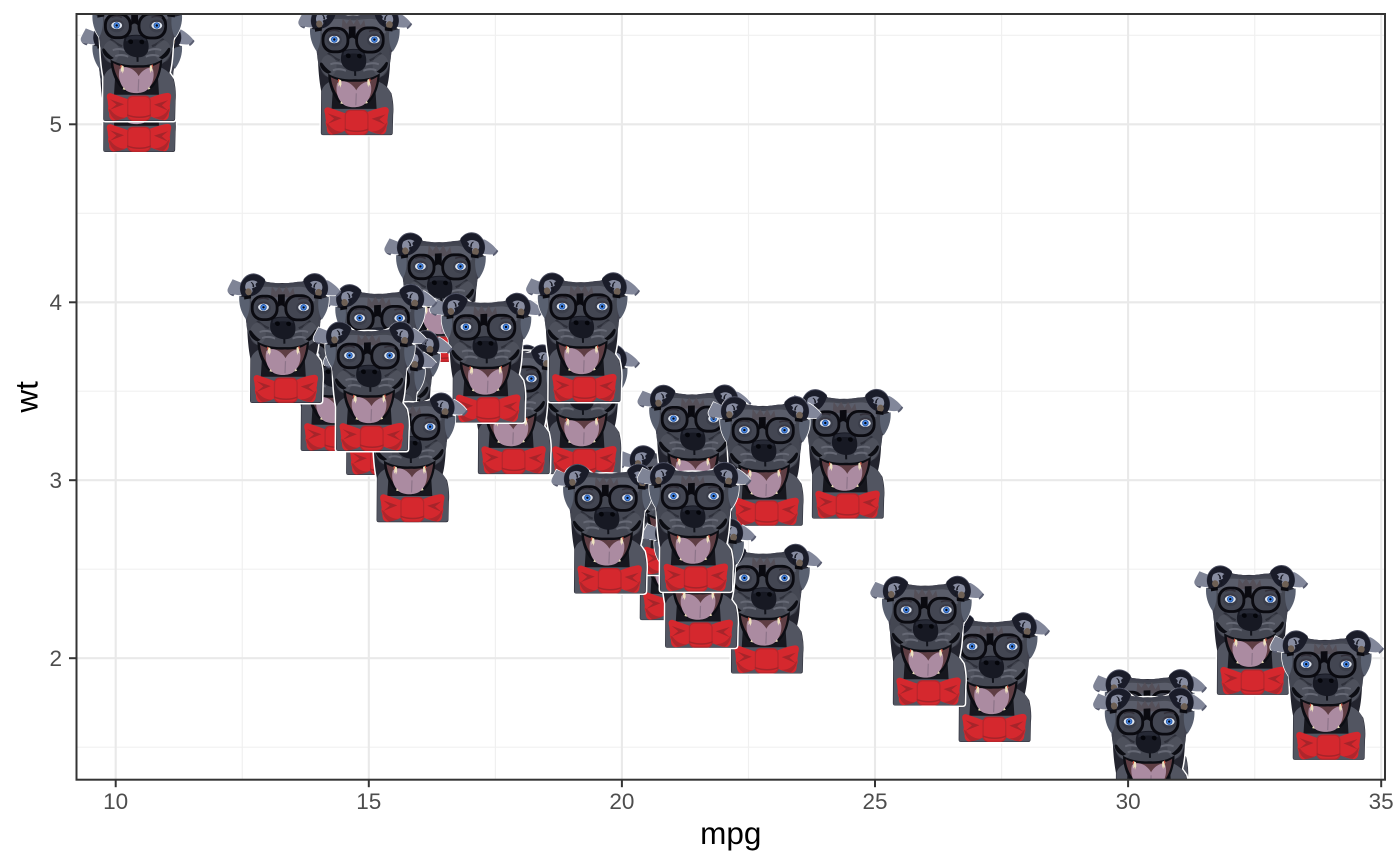  Describe the element at coordinates (55, 480) in the screenshot. I see `svg-text: 3` at that location.